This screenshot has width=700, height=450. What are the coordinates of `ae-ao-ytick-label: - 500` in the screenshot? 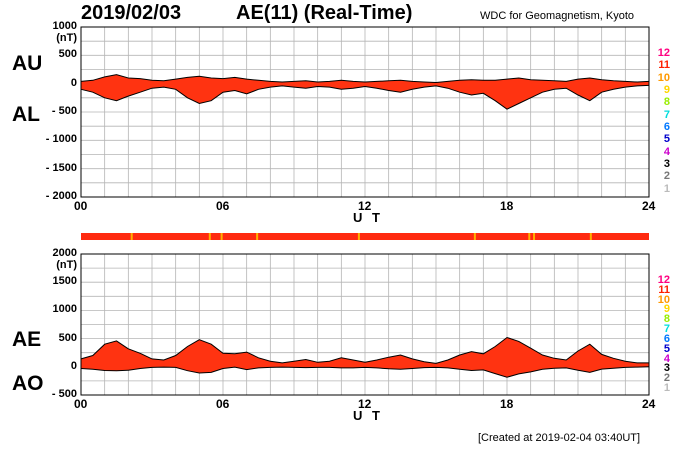 It's located at (64, 394).